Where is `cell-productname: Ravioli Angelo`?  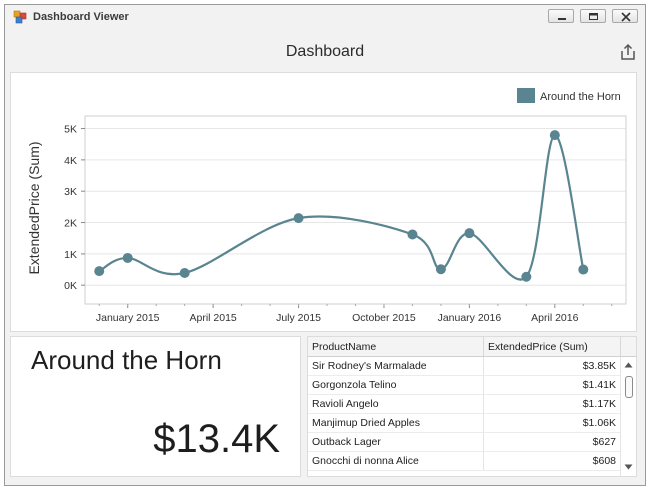 cell-productname: Ravioli Angelo is located at coordinates (396, 404).